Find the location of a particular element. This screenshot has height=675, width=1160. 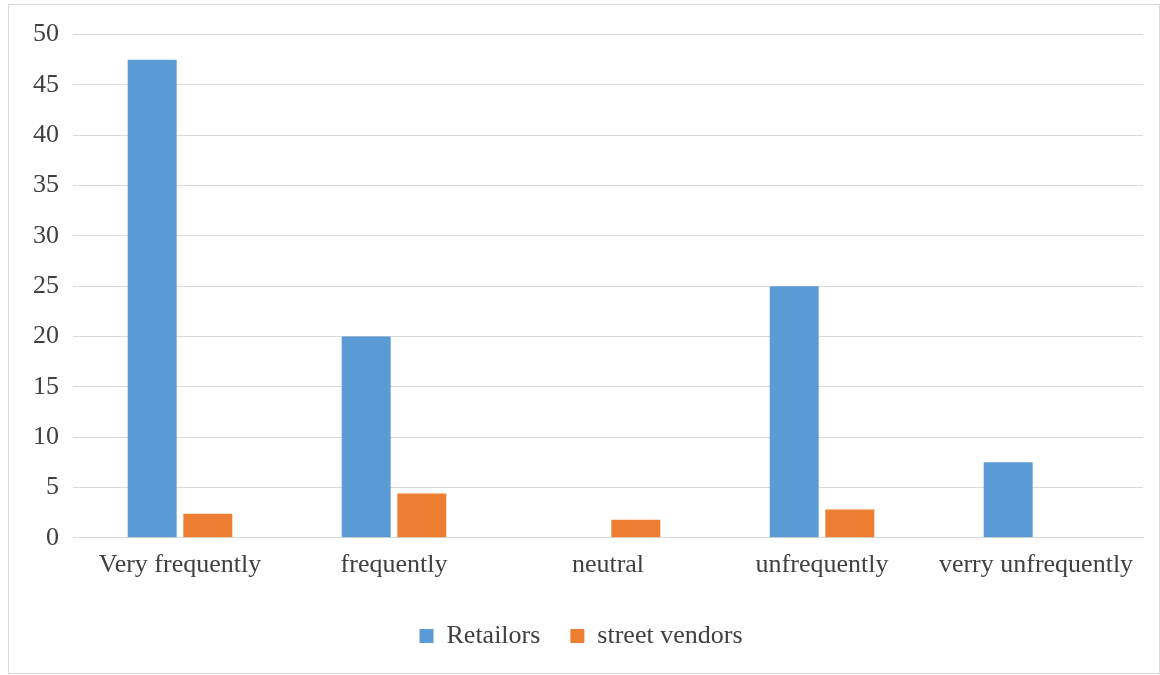

y-tick-label: 0 is located at coordinates (52, 536).